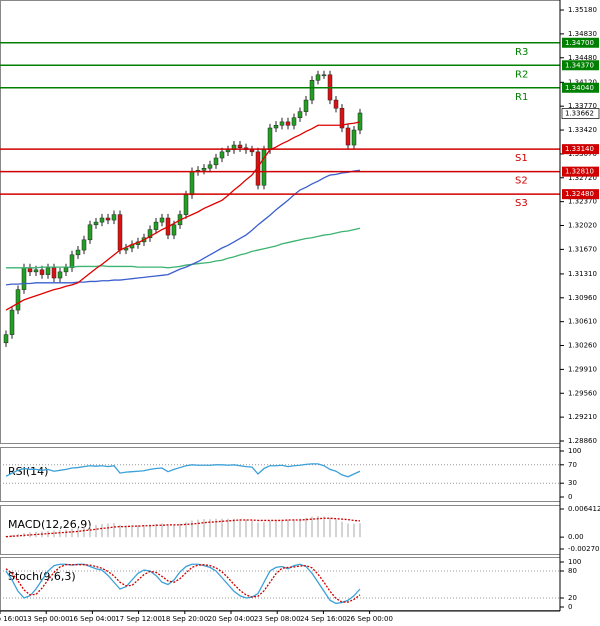  Describe the element at coordinates (50, 524) in the screenshot. I see `panel-title: MACD(12,26,9)` at that location.